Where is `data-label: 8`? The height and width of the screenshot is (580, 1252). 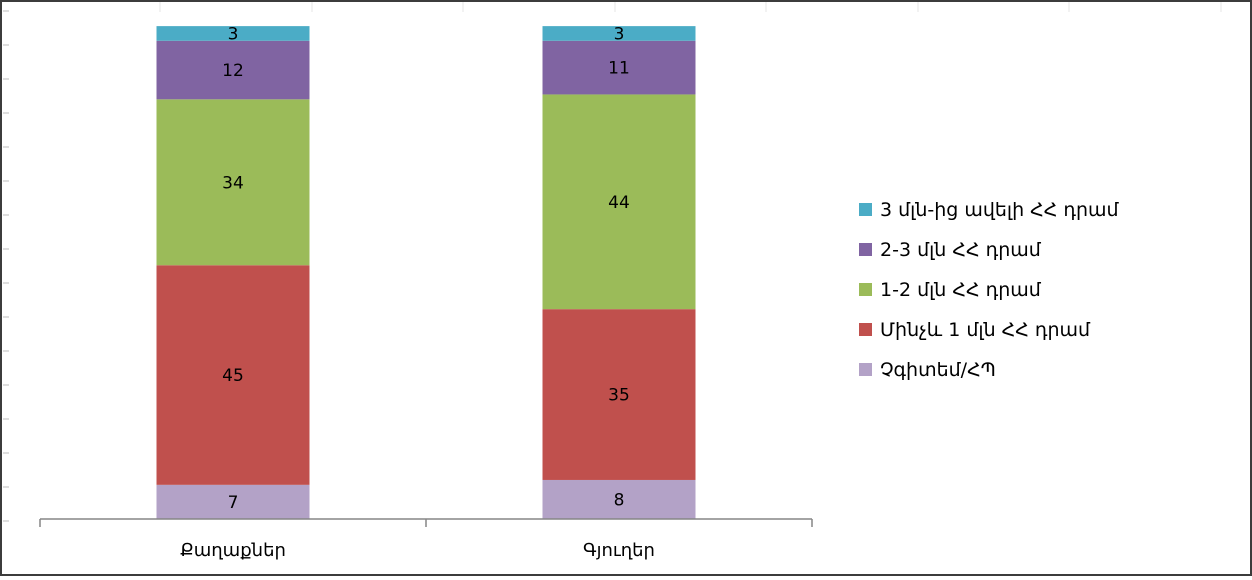 data-label: 8 is located at coordinates (619, 500).